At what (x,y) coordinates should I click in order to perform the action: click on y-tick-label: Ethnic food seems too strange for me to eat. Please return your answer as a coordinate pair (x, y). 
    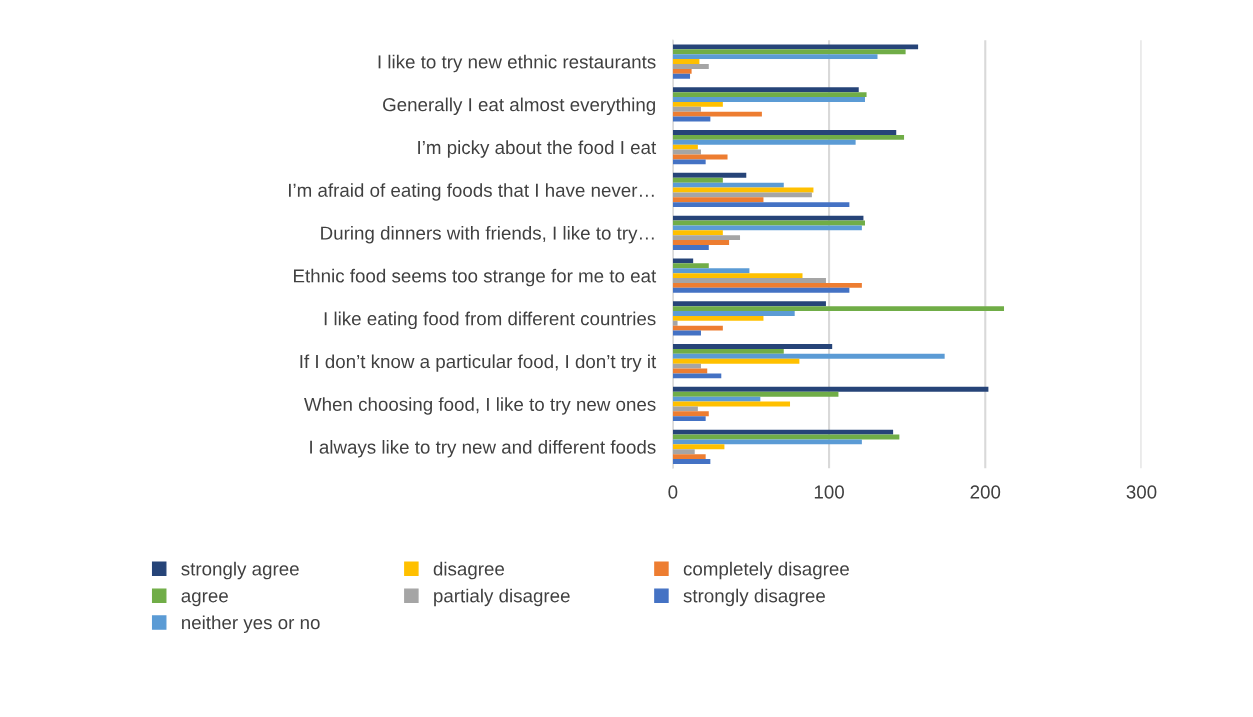
    Looking at the image, I should click on (475, 277).